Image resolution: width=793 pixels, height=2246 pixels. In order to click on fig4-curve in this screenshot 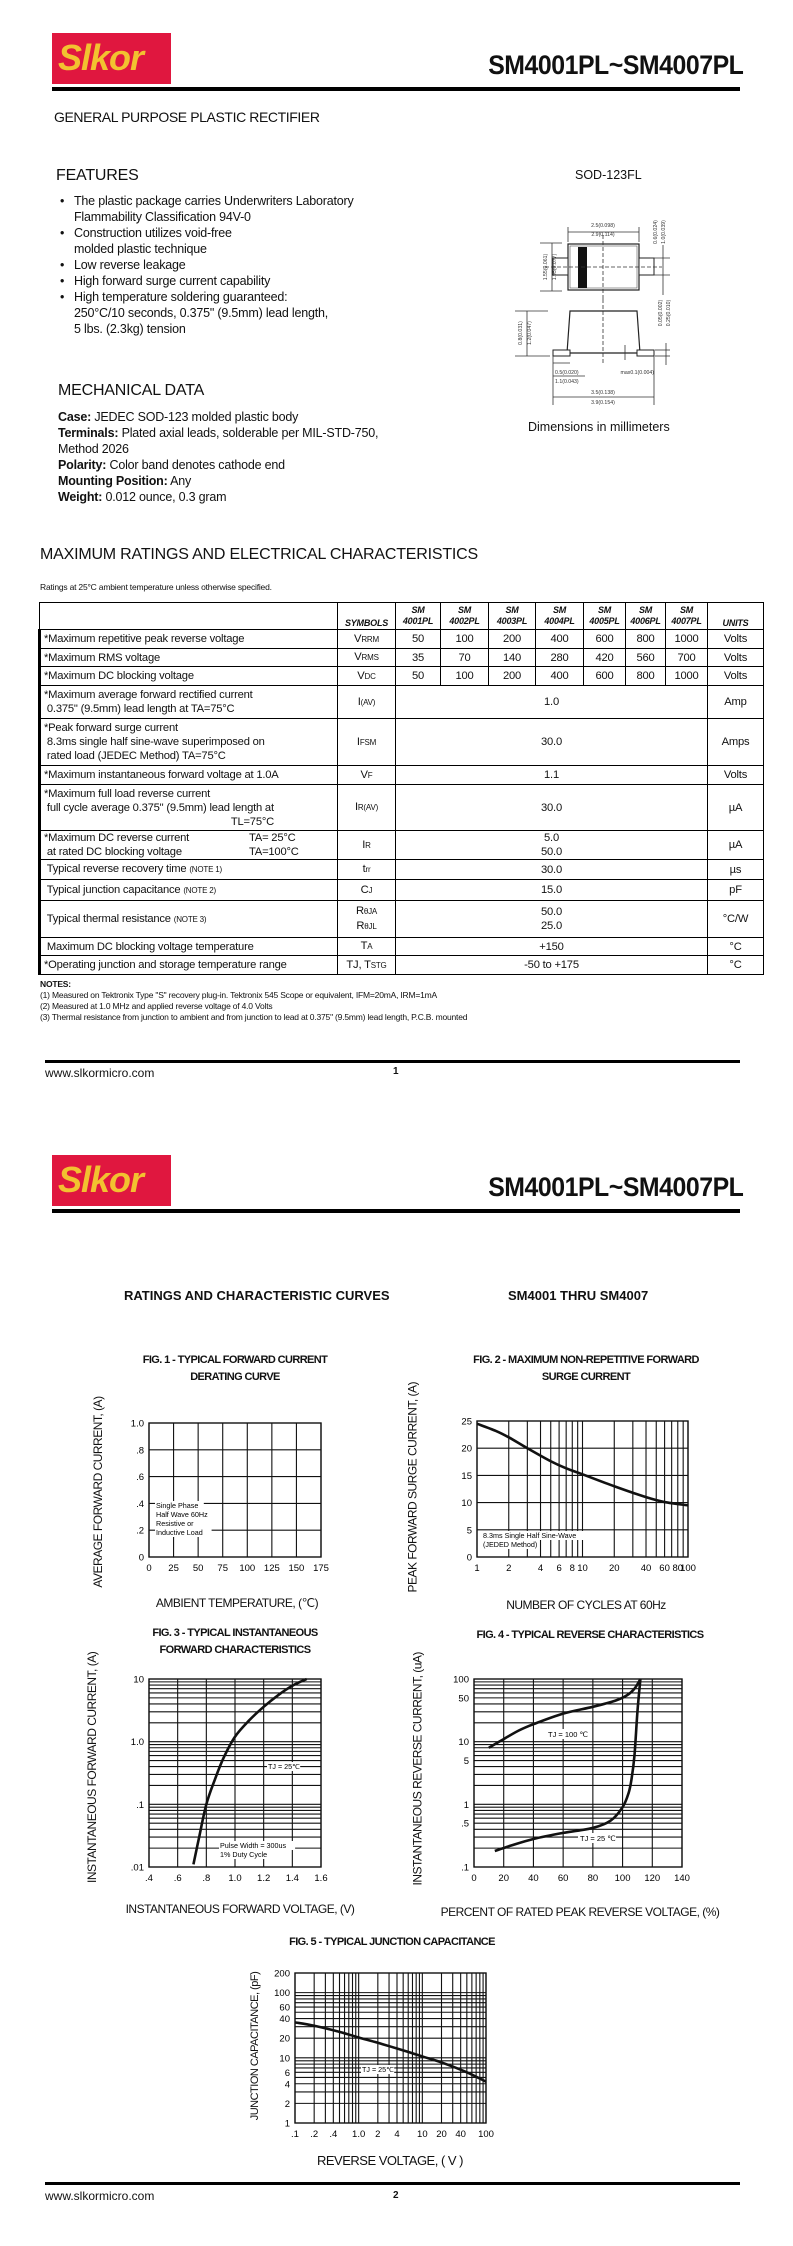, I will do `click(568, 1765)`.